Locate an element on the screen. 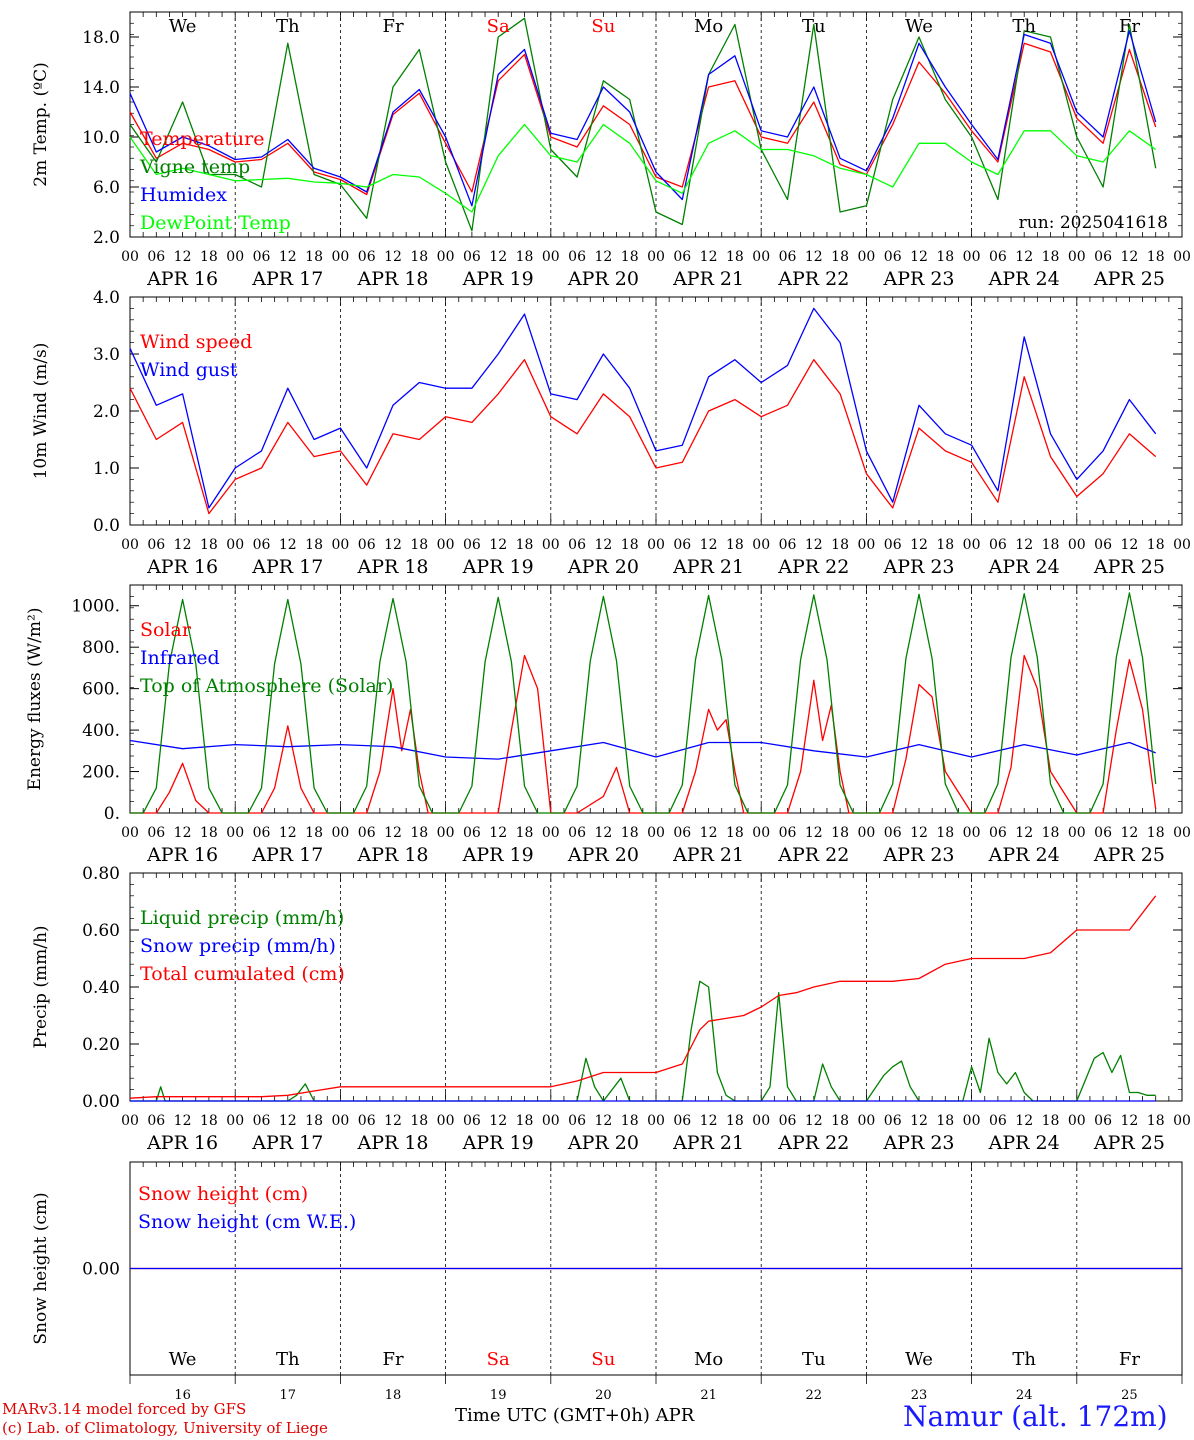 Image resolution: width=1194 pixels, height=1440 pixels. y-tick-label: 18.0 is located at coordinates (101, 38).